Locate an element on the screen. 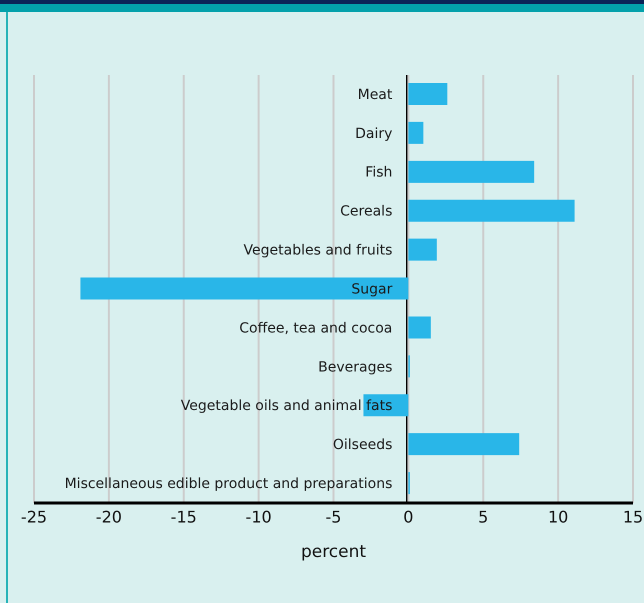 Image resolution: width=644 pixels, height=603 pixels. x-axis-title: percent is located at coordinates (333, 552).